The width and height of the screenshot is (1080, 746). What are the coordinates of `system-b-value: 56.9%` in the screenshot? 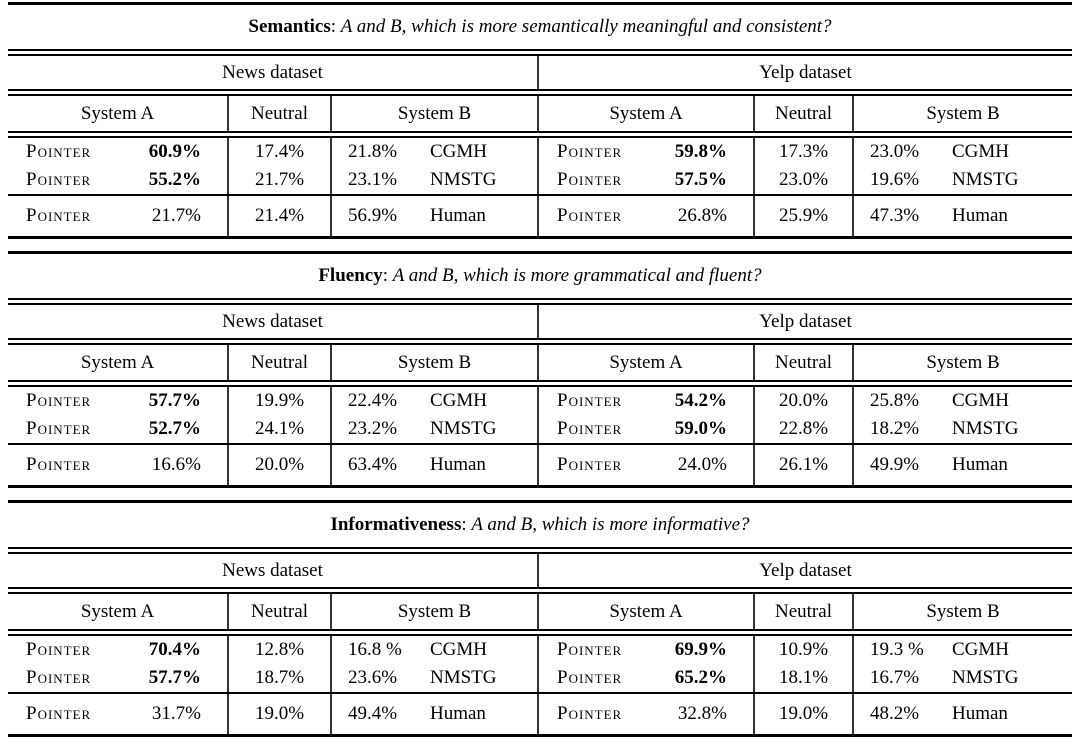 It's located at (380, 216).